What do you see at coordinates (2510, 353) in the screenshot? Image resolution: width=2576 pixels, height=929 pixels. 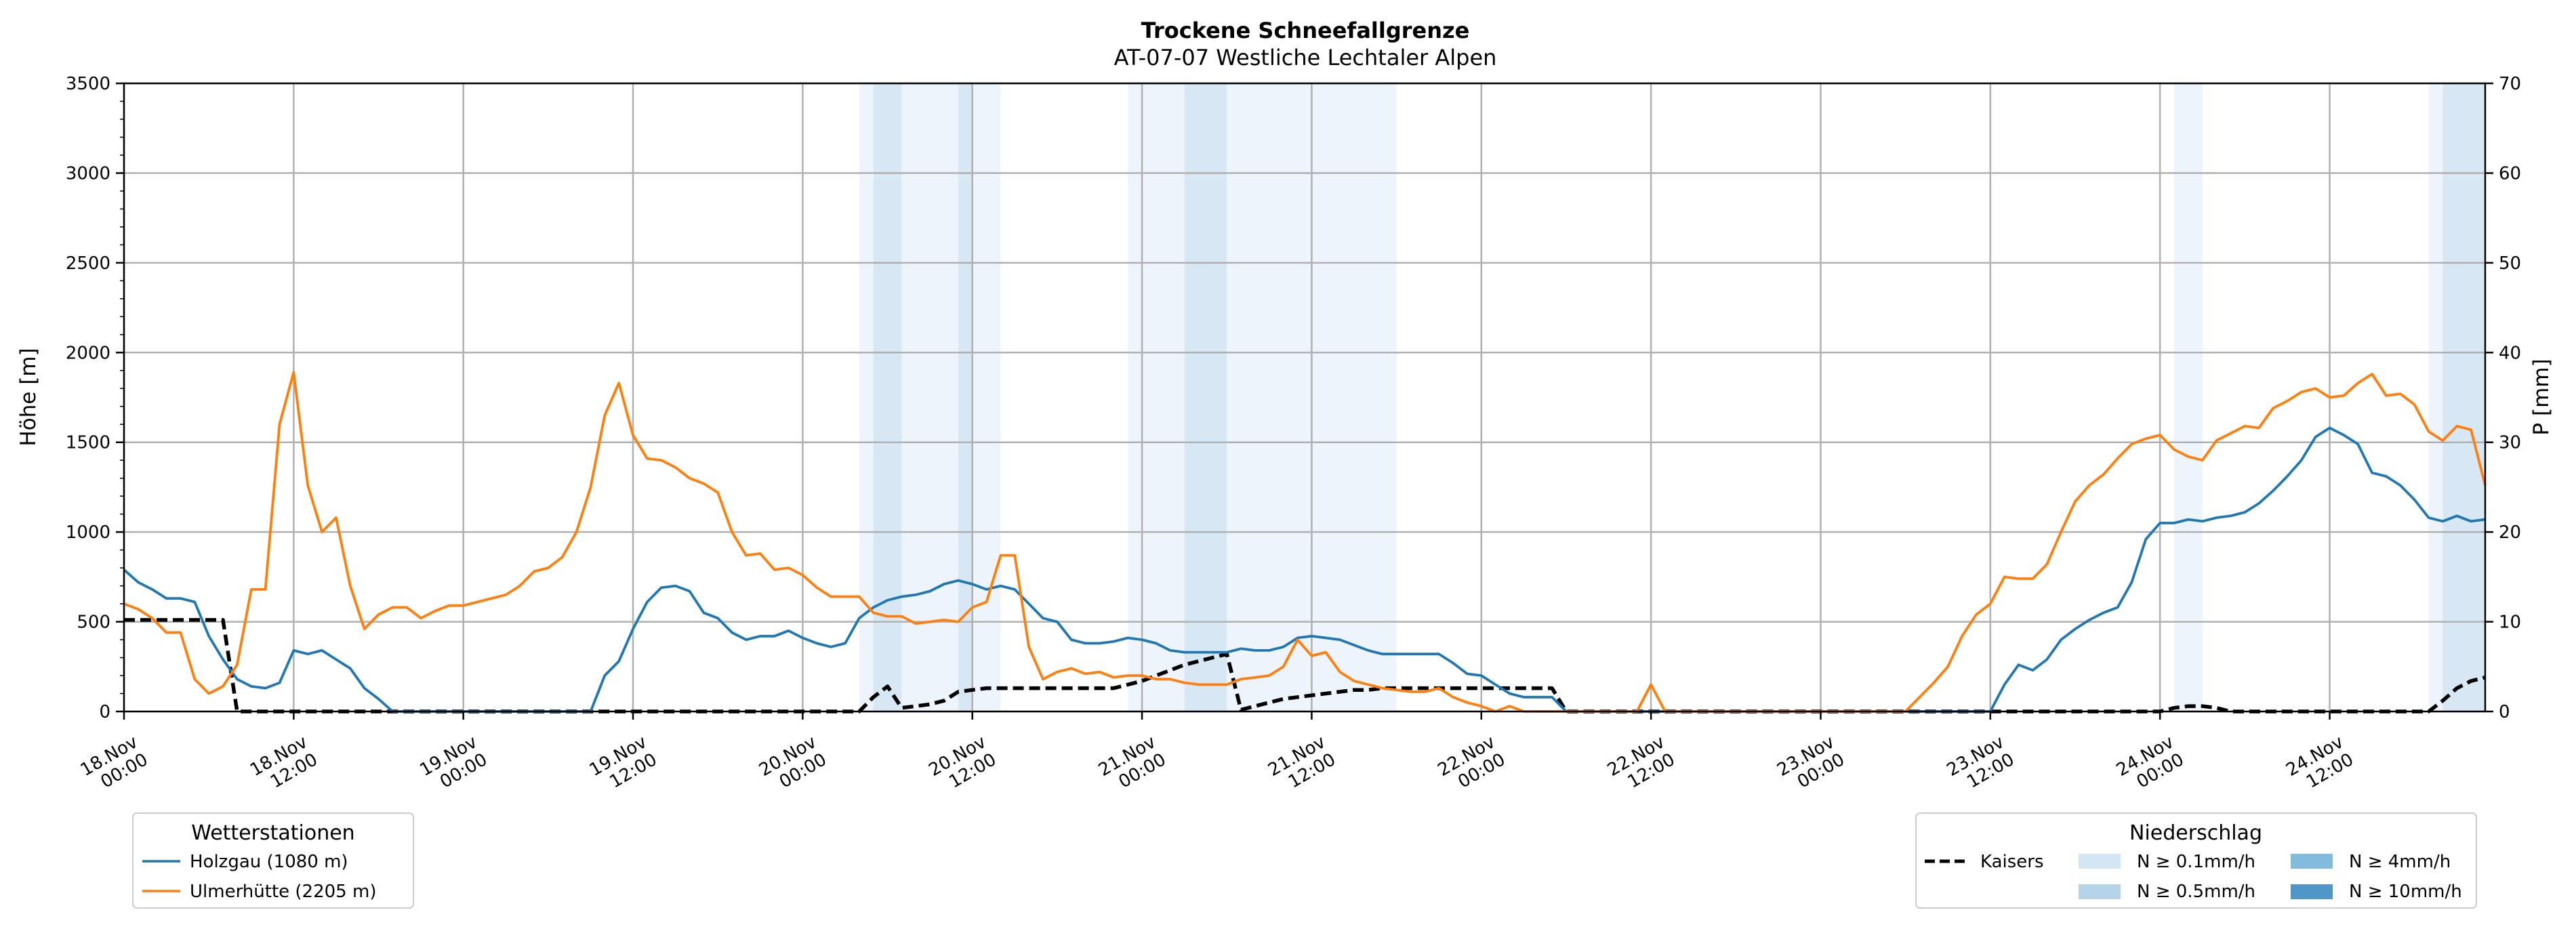 I see `y2-tick-label-4: 40` at bounding box center [2510, 353].